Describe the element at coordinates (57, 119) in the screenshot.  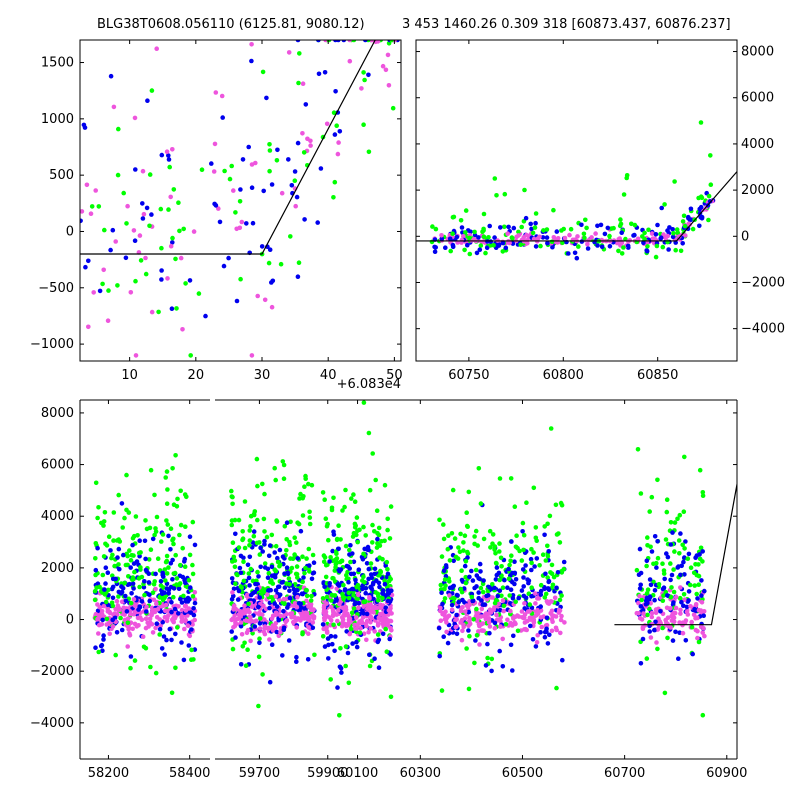
I see `y-tick-label: 1000` at that location.